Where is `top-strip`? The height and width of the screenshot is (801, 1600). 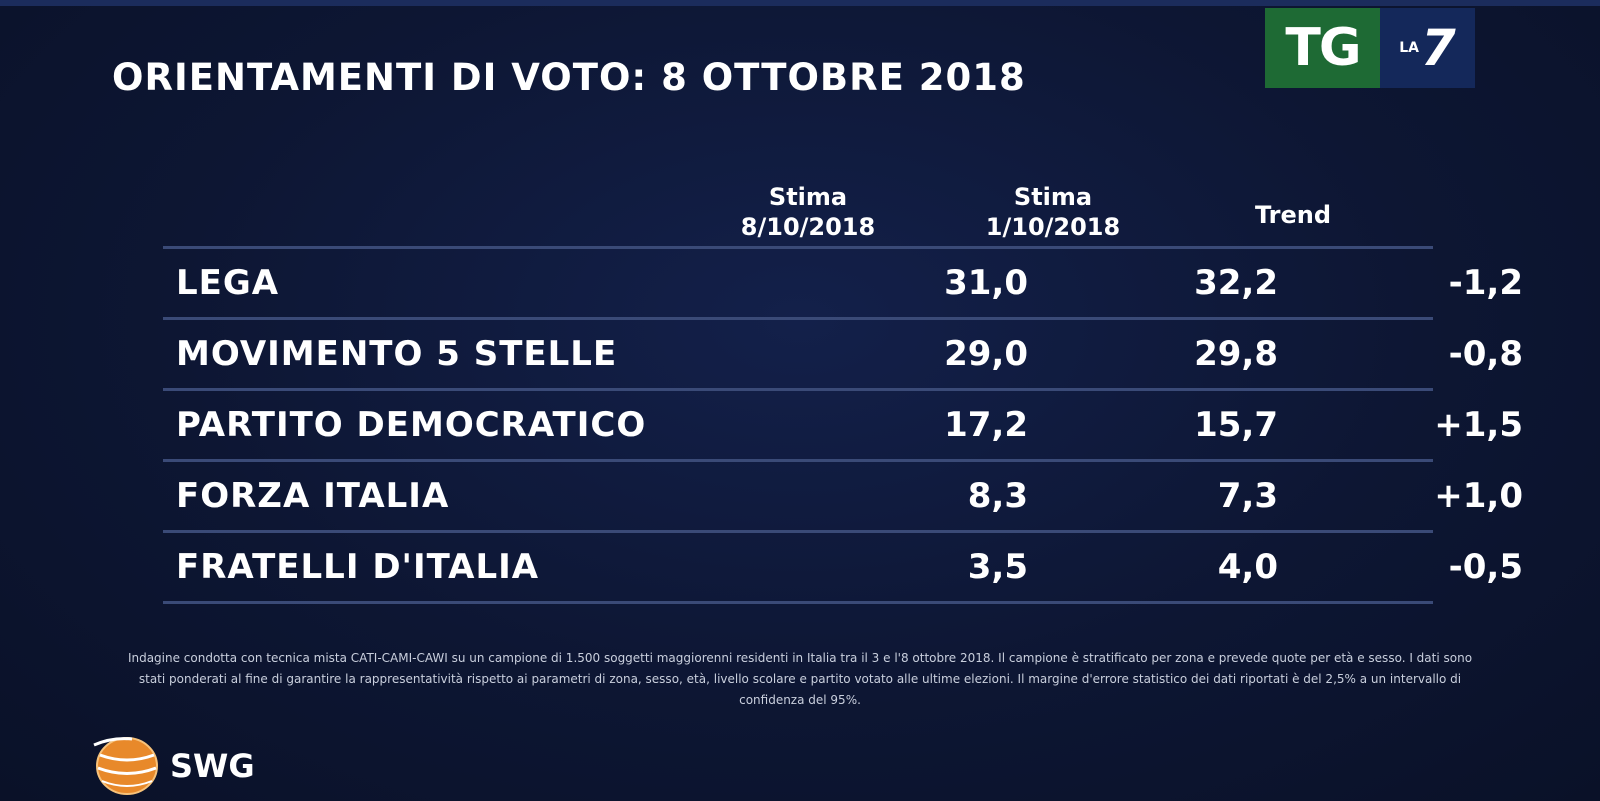 top-strip is located at coordinates (800, 3).